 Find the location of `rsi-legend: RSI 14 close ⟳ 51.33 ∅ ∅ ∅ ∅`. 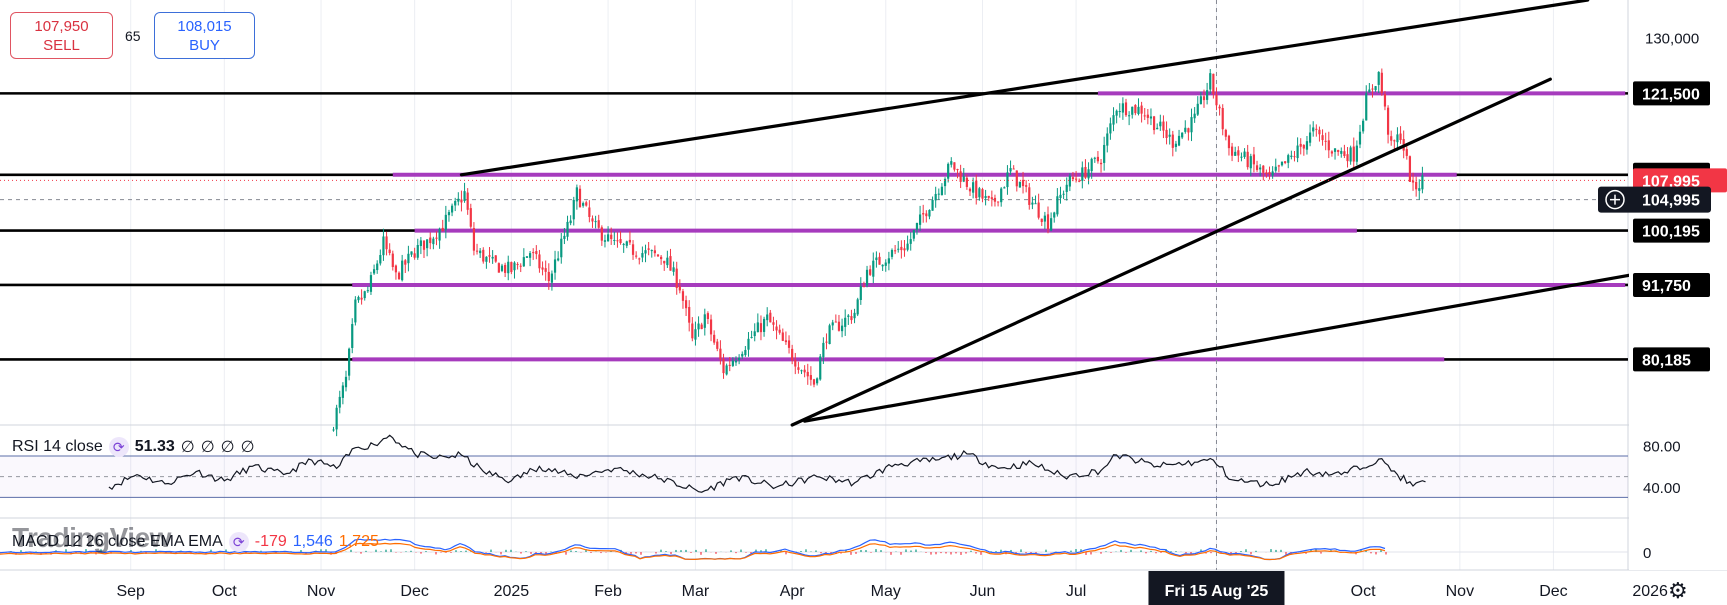

rsi-legend: RSI 14 close ⟳ 51.33 ∅ ∅ ∅ ∅ is located at coordinates (133, 447).